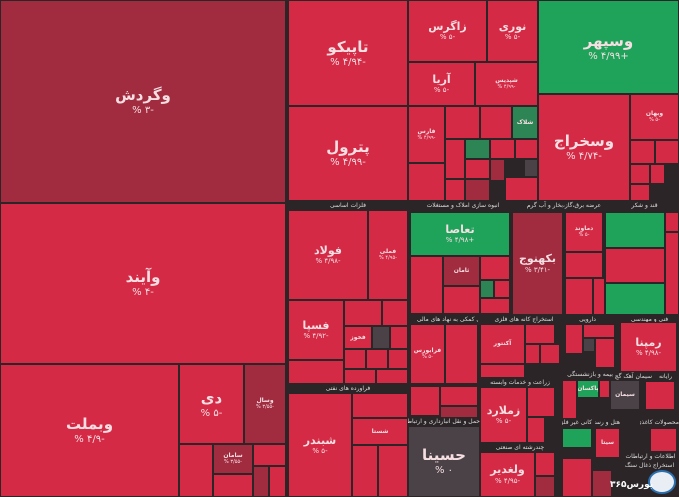 This screenshot has width=679, height=497. I want to click on tile-fameli: فملی -۴/۹۵ %, so click(388, 255).